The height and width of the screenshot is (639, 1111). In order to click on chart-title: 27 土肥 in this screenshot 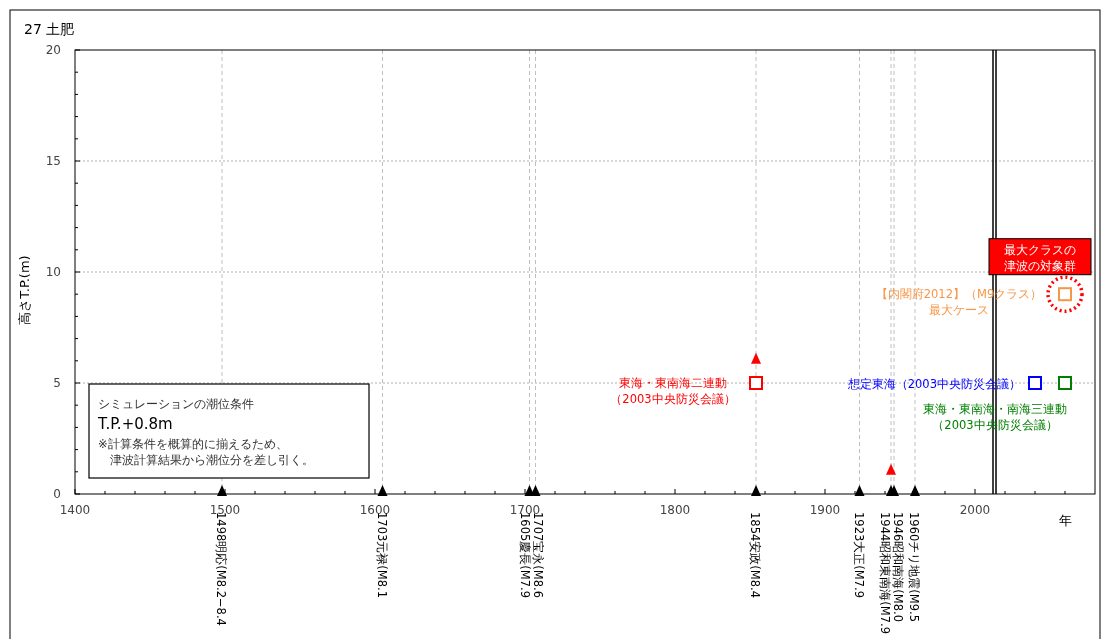, I will do `click(49, 29)`.